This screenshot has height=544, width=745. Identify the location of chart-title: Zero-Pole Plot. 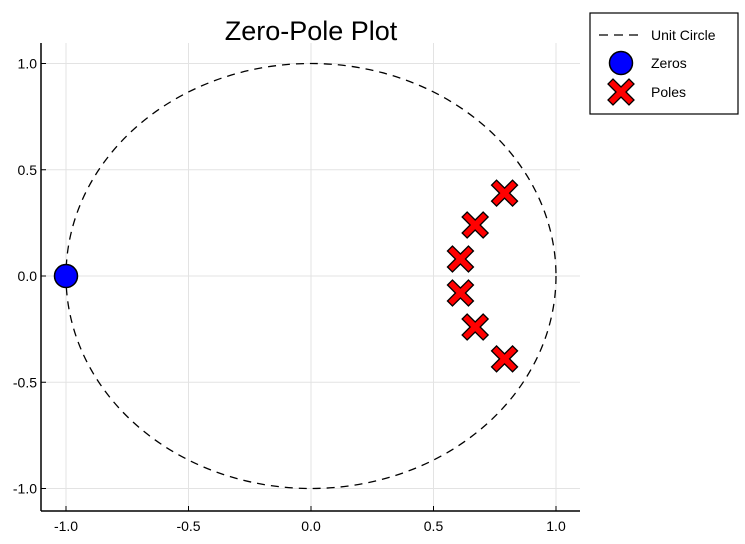
(311, 31).